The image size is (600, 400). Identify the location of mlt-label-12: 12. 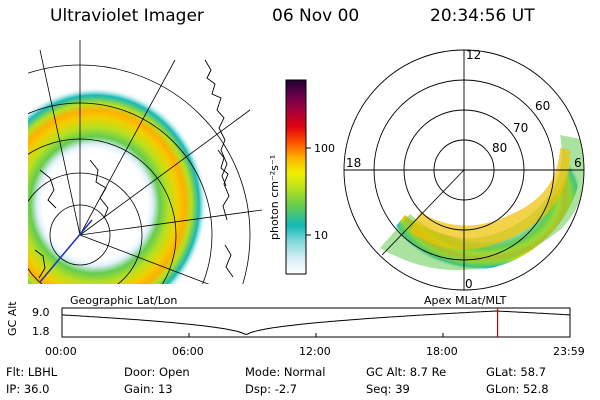
(473, 55).